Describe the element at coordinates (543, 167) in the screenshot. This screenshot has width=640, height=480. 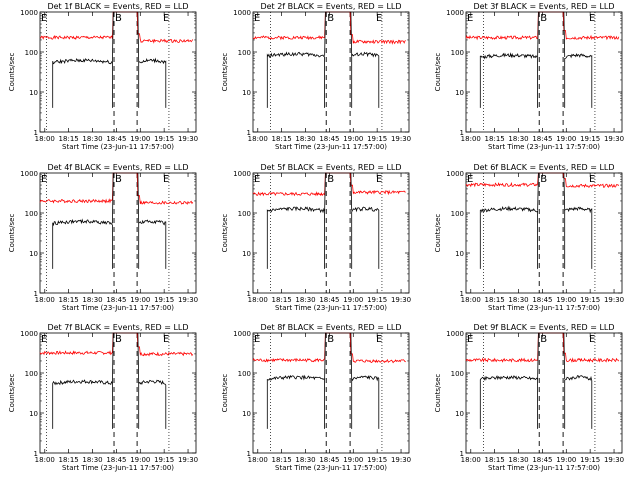
I see `chart-title: Det 6f BLACK = Events, RED = LLD` at that location.